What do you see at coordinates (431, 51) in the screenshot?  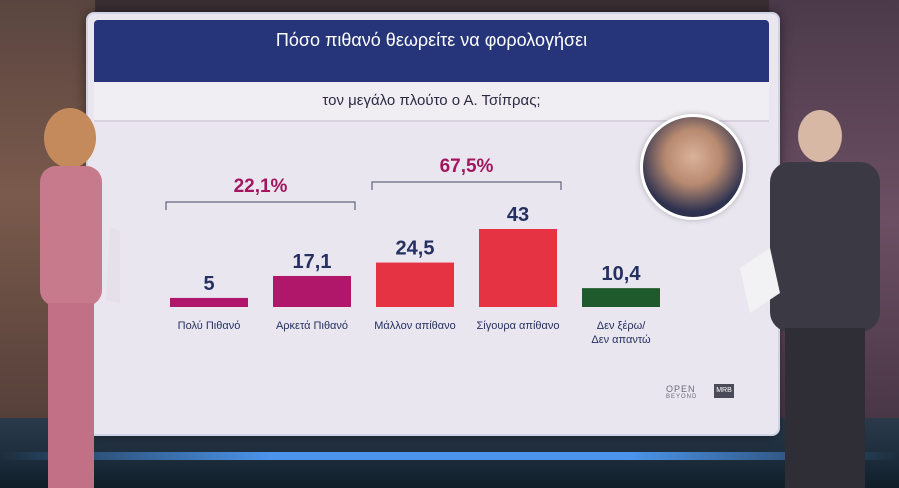 I see `title-band: Πόσο πιθανό θεωρείτε να φορολογήσει` at bounding box center [431, 51].